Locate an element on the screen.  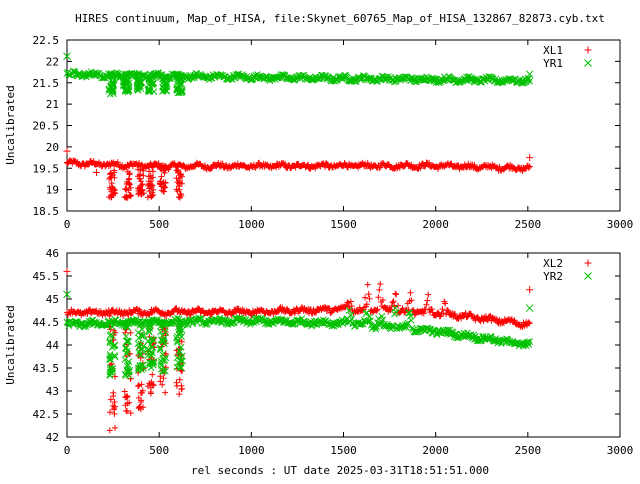
x-tick-label: 500 is located at coordinates (159, 450).